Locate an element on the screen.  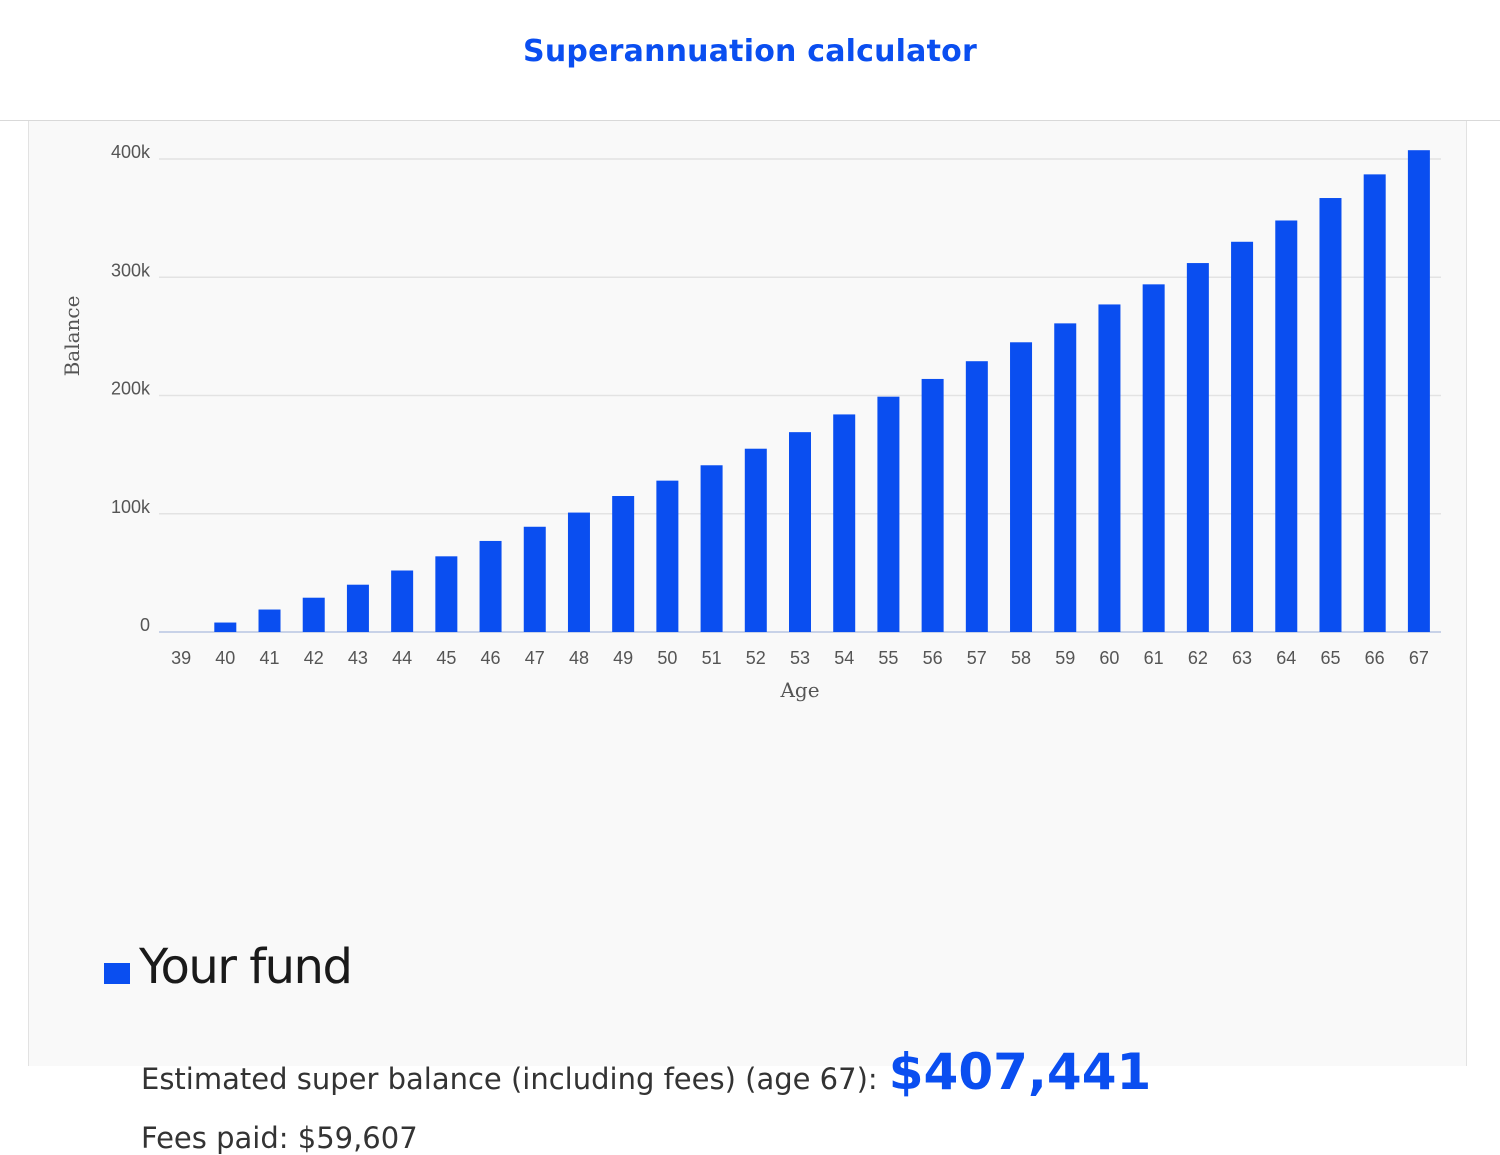
x-tick-label: 53 is located at coordinates (800, 658).